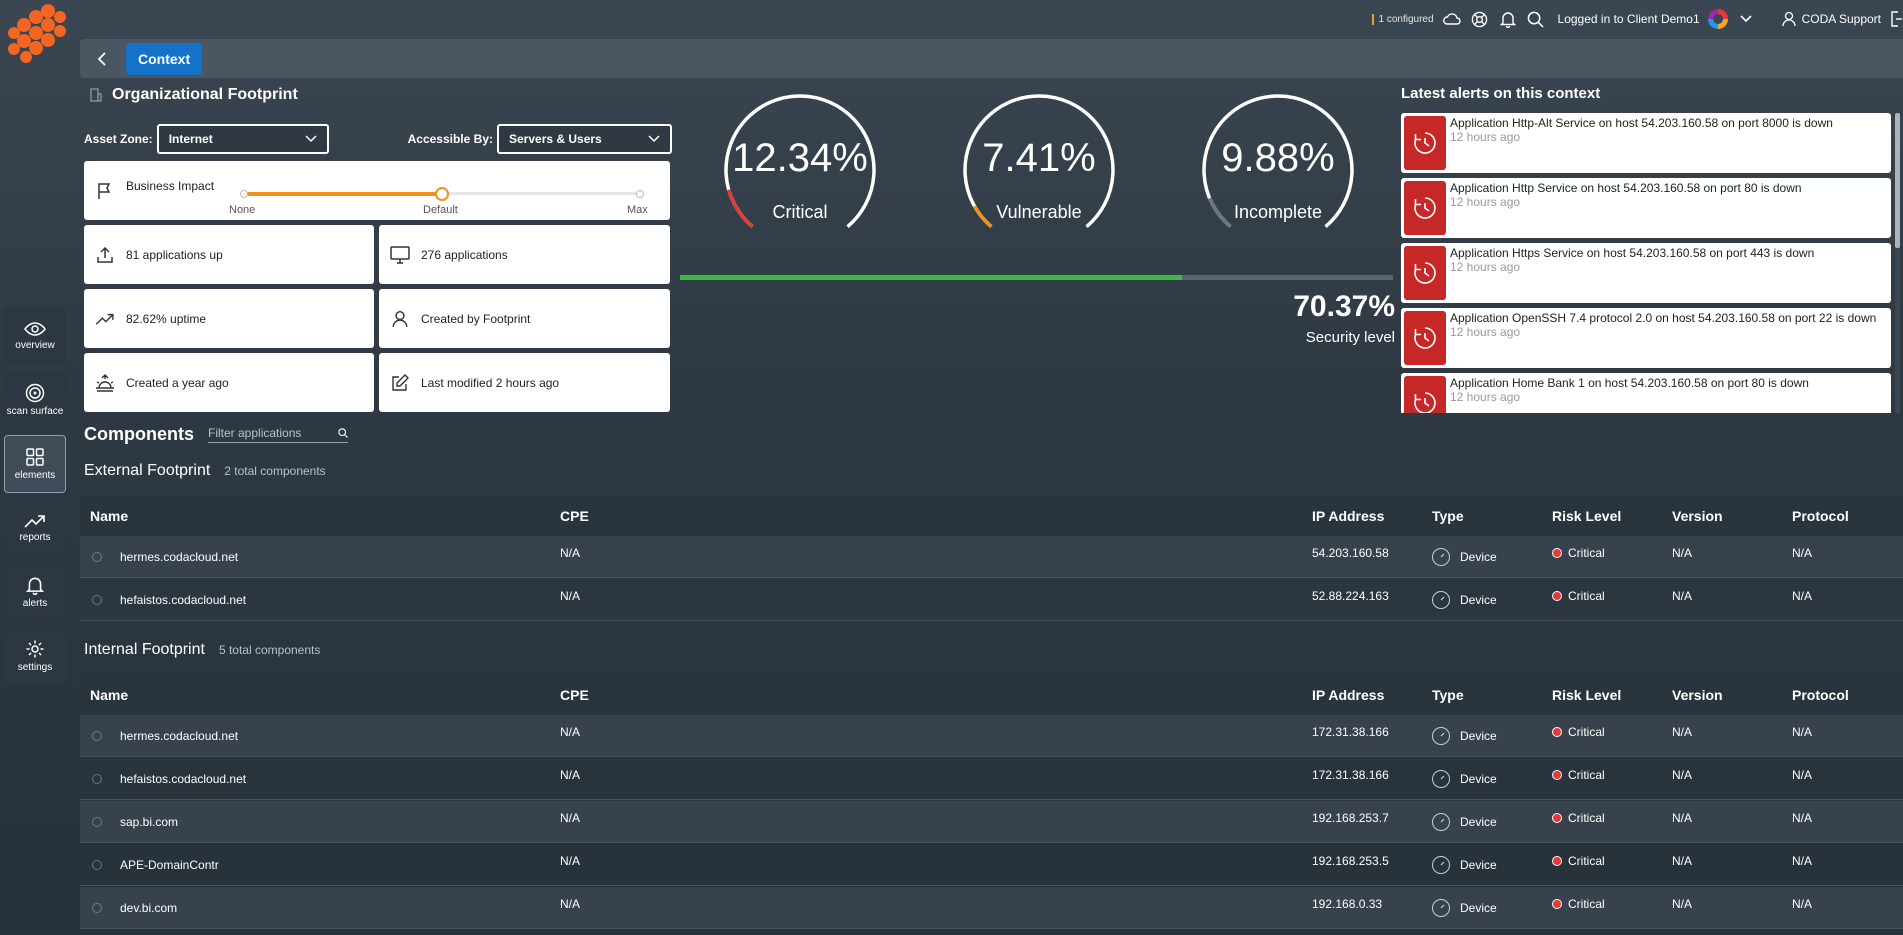  I want to click on context-tab: Context, so click(164, 58).